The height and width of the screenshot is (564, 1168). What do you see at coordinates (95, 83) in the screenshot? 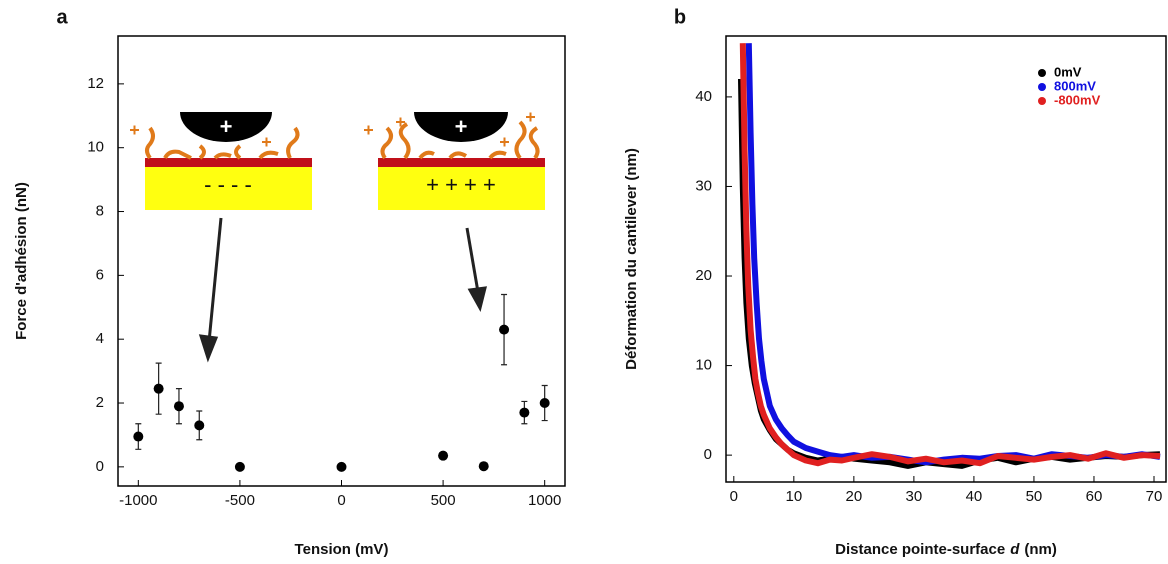
I see `y-tick-label: 12` at bounding box center [95, 83].